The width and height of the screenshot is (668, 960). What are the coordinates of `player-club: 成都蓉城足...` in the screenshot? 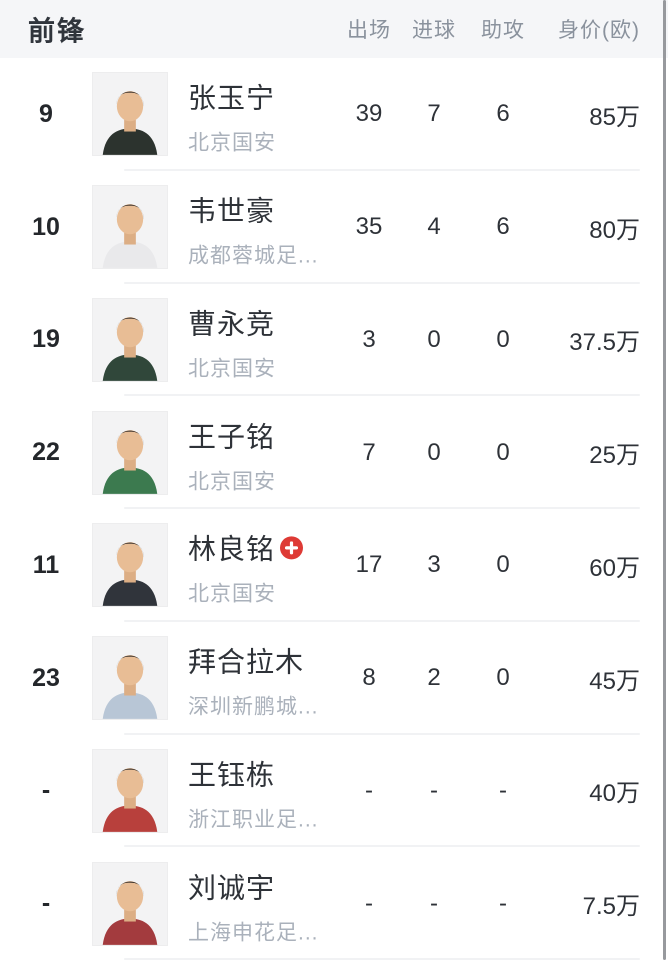 It's located at (253, 256).